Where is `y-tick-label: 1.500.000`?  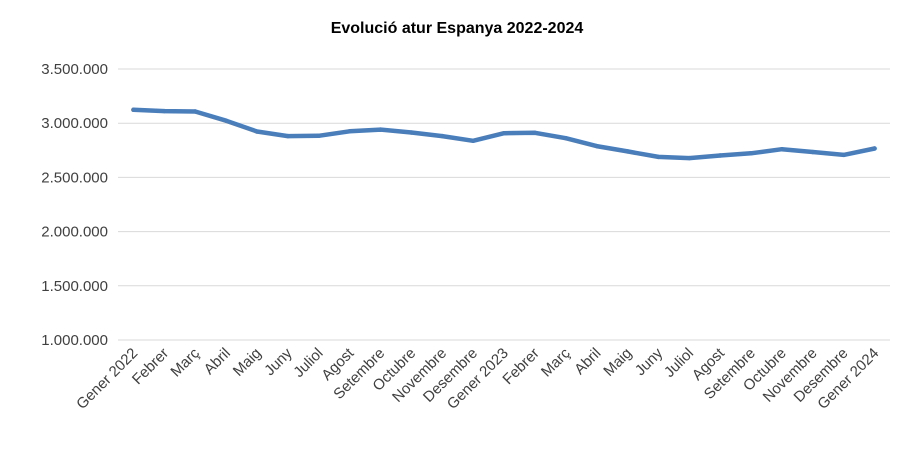 y-tick-label: 1.500.000 is located at coordinates (74, 286).